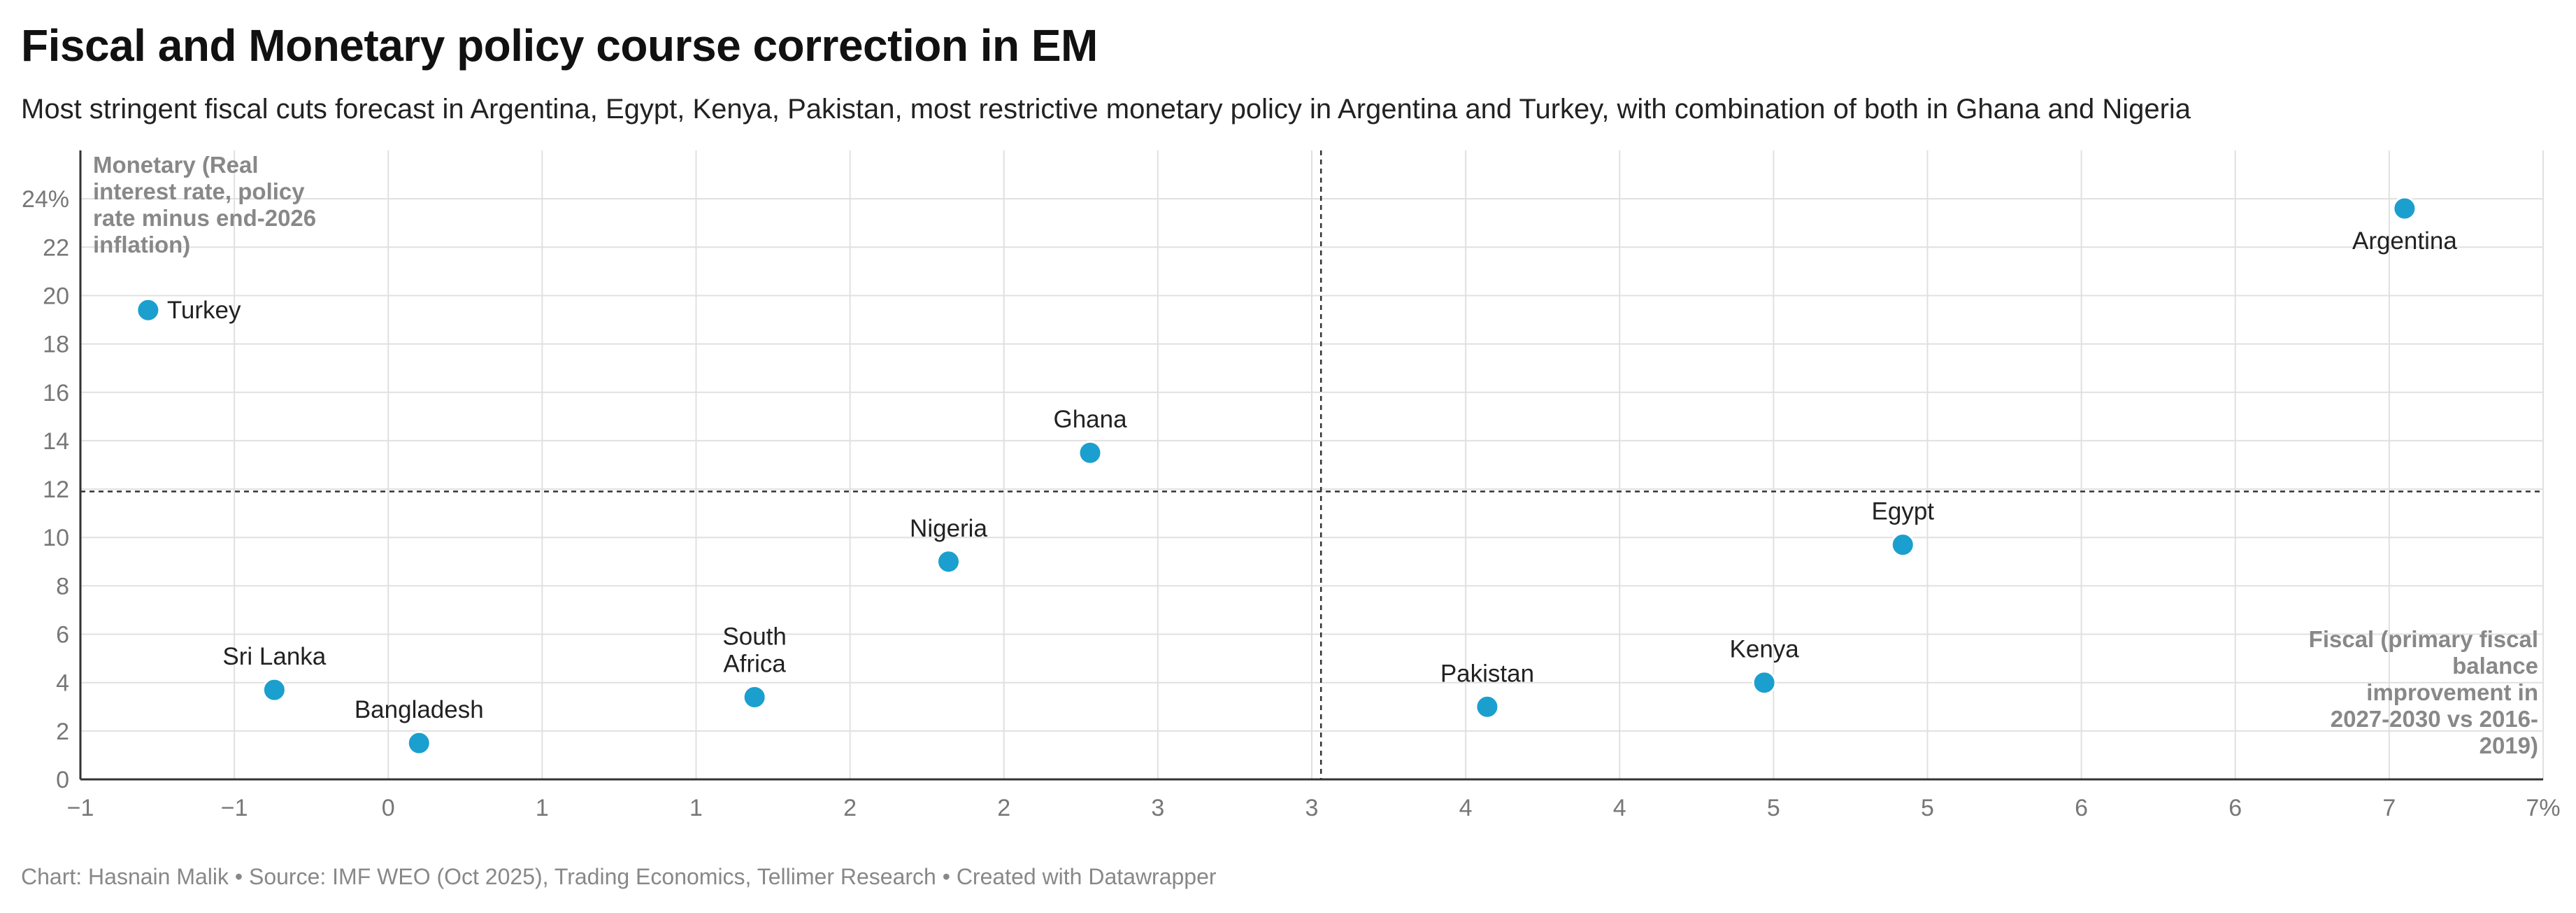 Image resolution: width=2576 pixels, height=913 pixels. I want to click on y-tick-label: 0, so click(62, 780).